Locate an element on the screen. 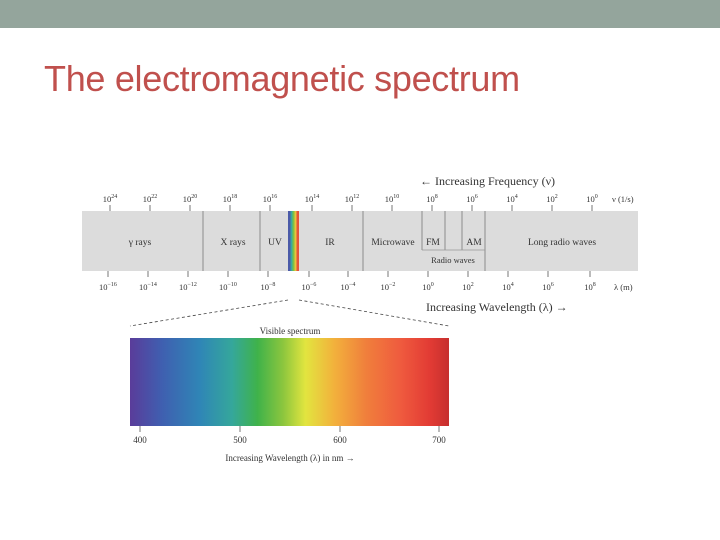 The width and height of the screenshot is (720, 540). wl-tick-2: 10⁻¹² is located at coordinates (188, 287).